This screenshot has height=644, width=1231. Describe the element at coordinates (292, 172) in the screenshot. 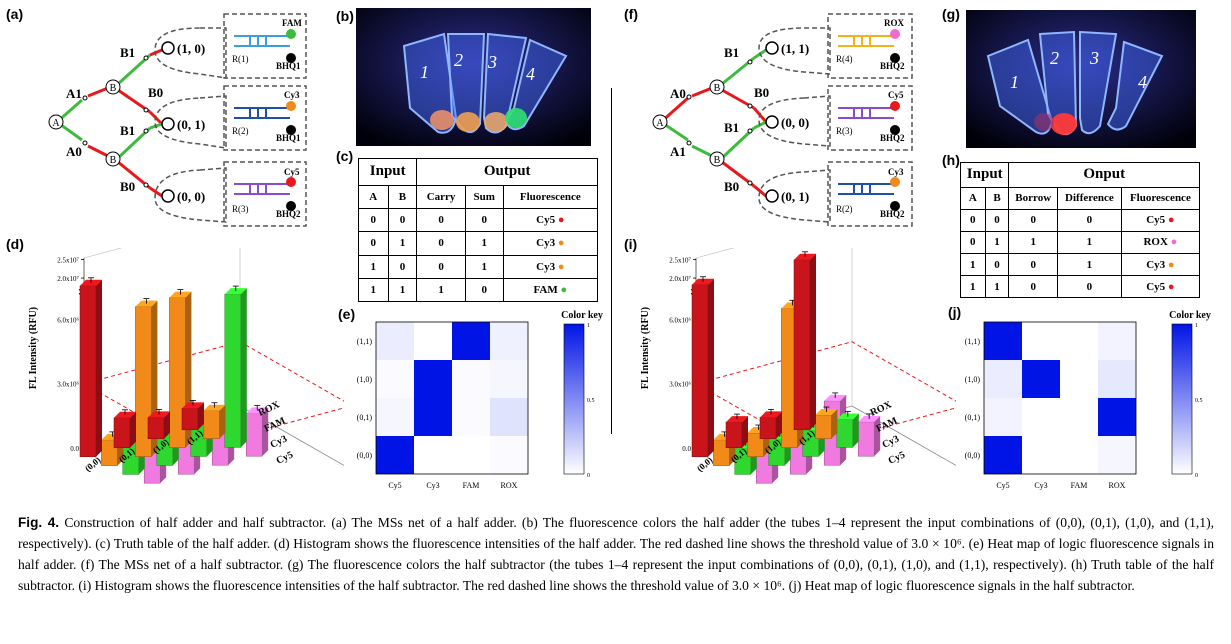

I see `probe-dye-label: Cy5` at that location.